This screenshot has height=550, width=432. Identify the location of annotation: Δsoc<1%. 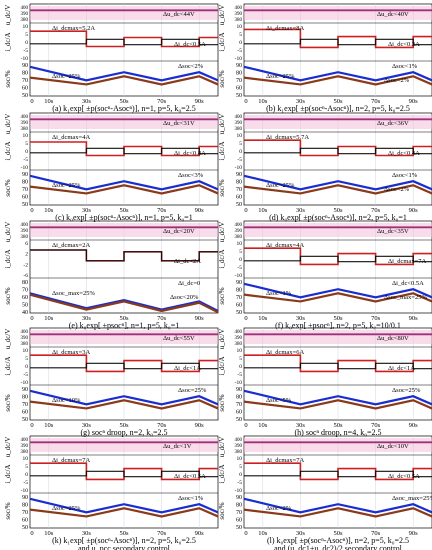
(191, 498).